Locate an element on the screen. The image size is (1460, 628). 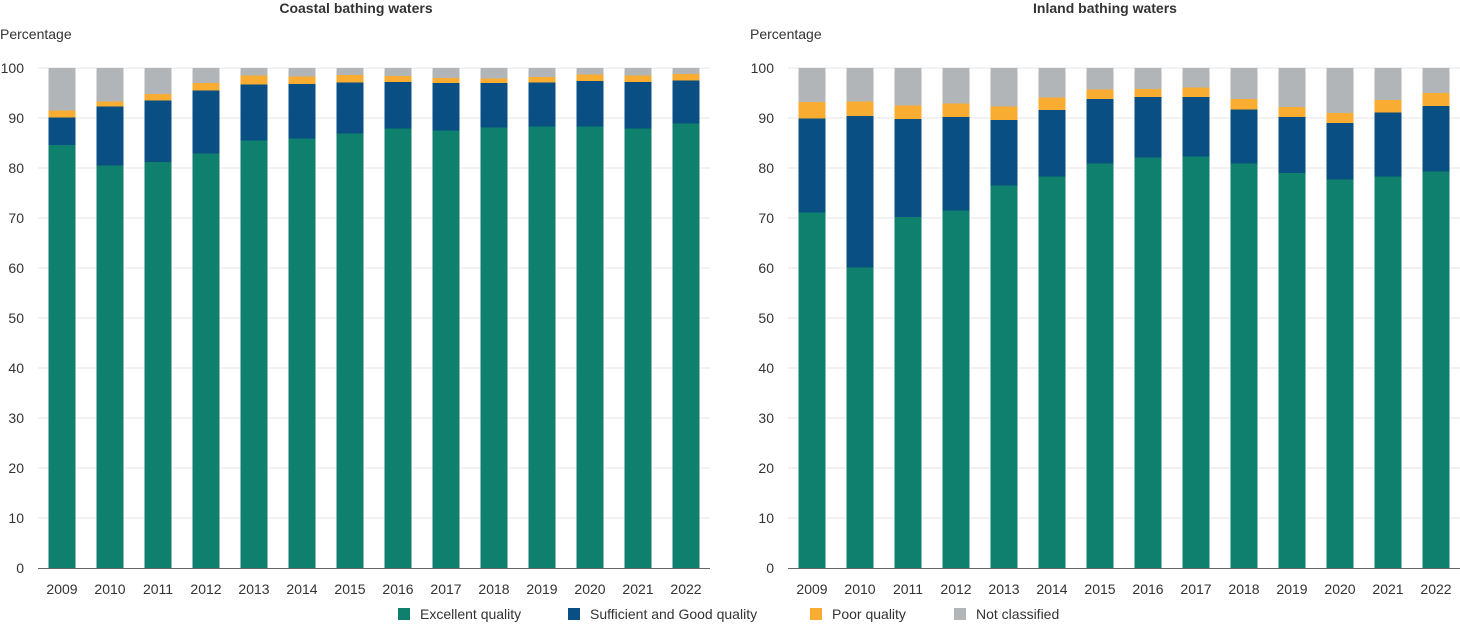
y-tick-label: 70 is located at coordinates (16, 218).